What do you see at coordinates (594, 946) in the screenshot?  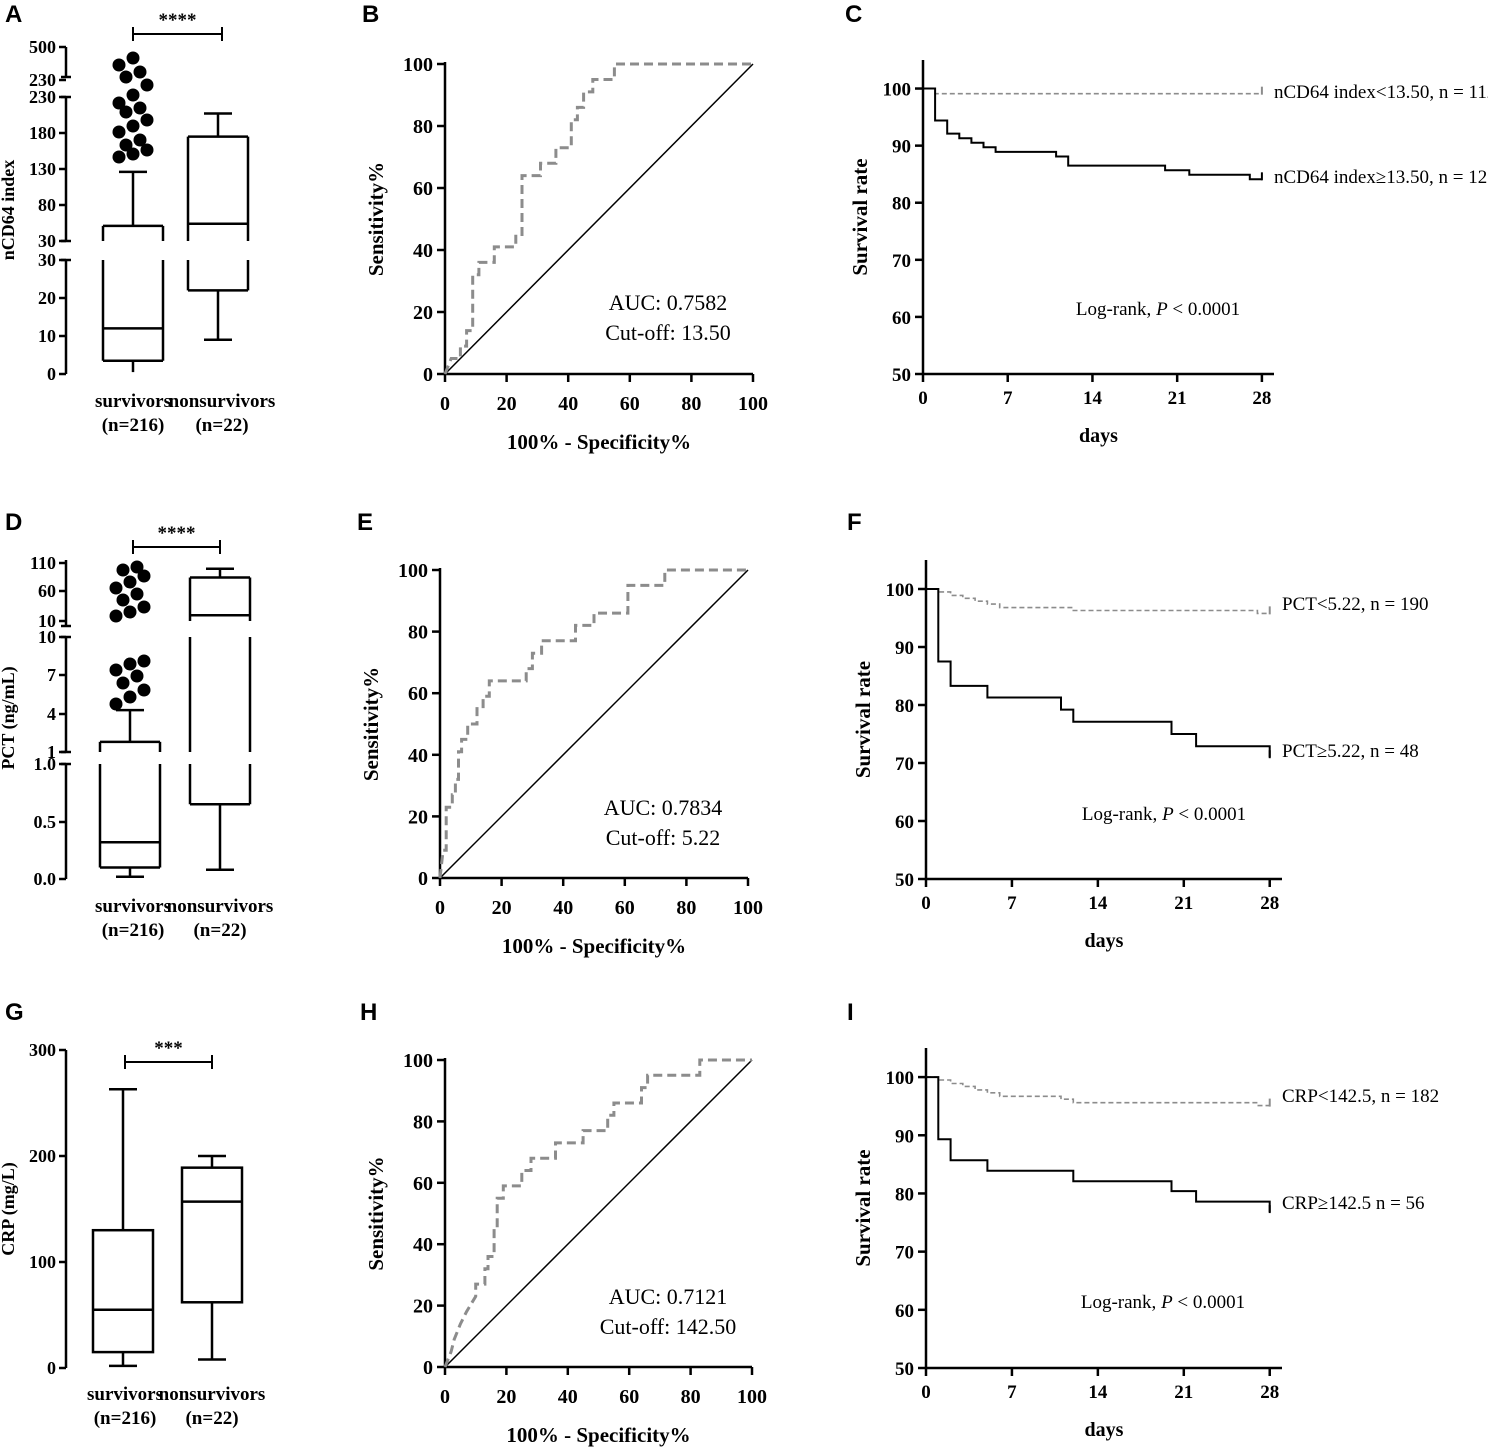 I see `roc-e-xlabel: 100% - Specificity%` at bounding box center [594, 946].